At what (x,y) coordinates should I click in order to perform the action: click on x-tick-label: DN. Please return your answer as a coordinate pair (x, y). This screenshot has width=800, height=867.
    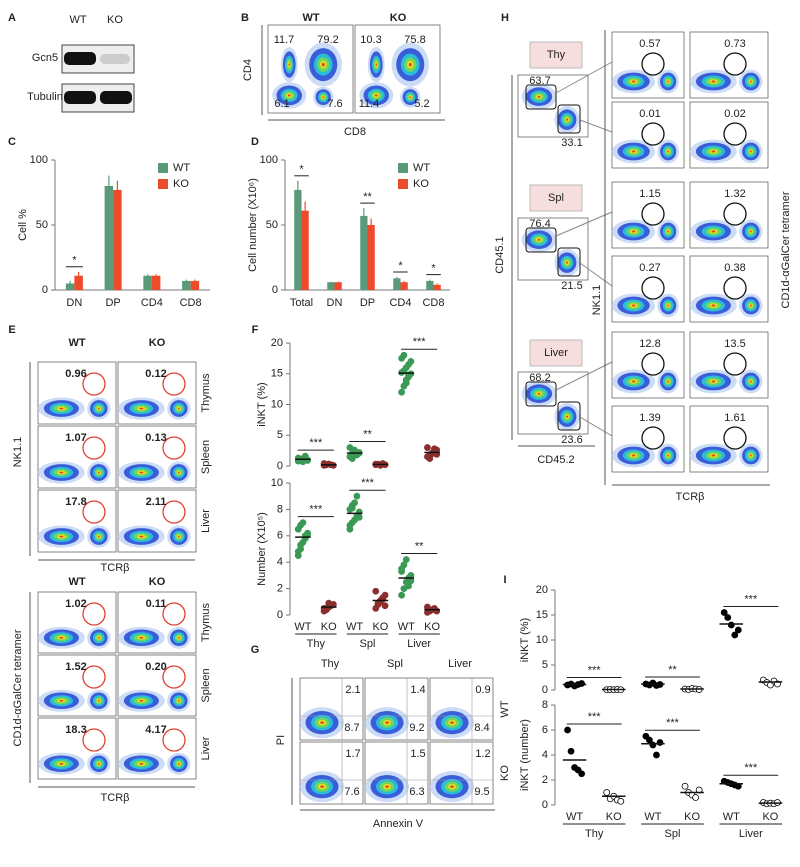
    Looking at the image, I should click on (335, 303).